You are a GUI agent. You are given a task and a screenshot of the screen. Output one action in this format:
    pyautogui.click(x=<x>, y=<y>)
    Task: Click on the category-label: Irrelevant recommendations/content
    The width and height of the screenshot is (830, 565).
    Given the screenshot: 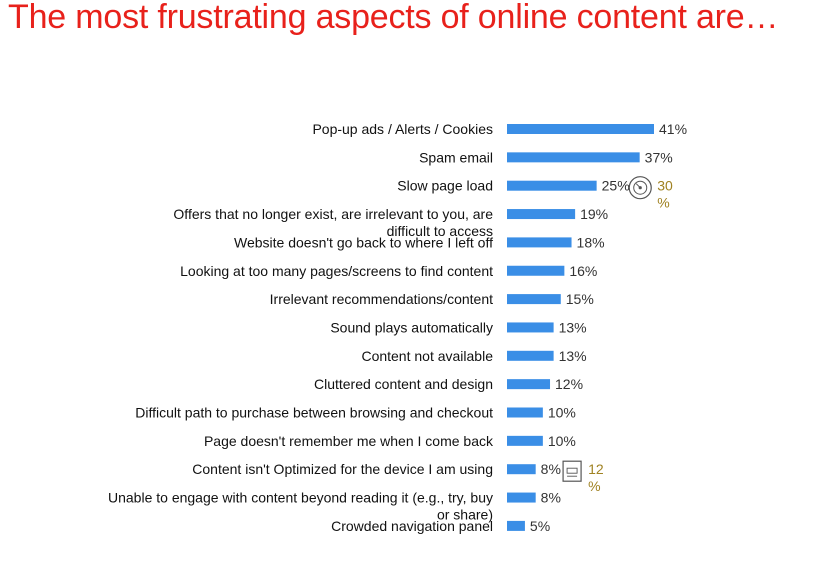 What is the action you would take?
    pyautogui.click(x=381, y=299)
    